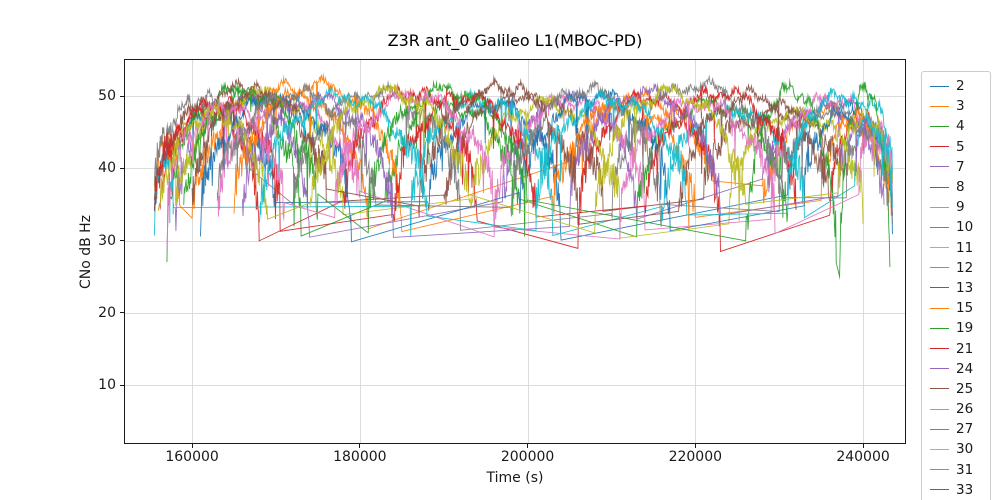 The image size is (1000, 500). I want to click on legend-item: 27, so click(956, 429).